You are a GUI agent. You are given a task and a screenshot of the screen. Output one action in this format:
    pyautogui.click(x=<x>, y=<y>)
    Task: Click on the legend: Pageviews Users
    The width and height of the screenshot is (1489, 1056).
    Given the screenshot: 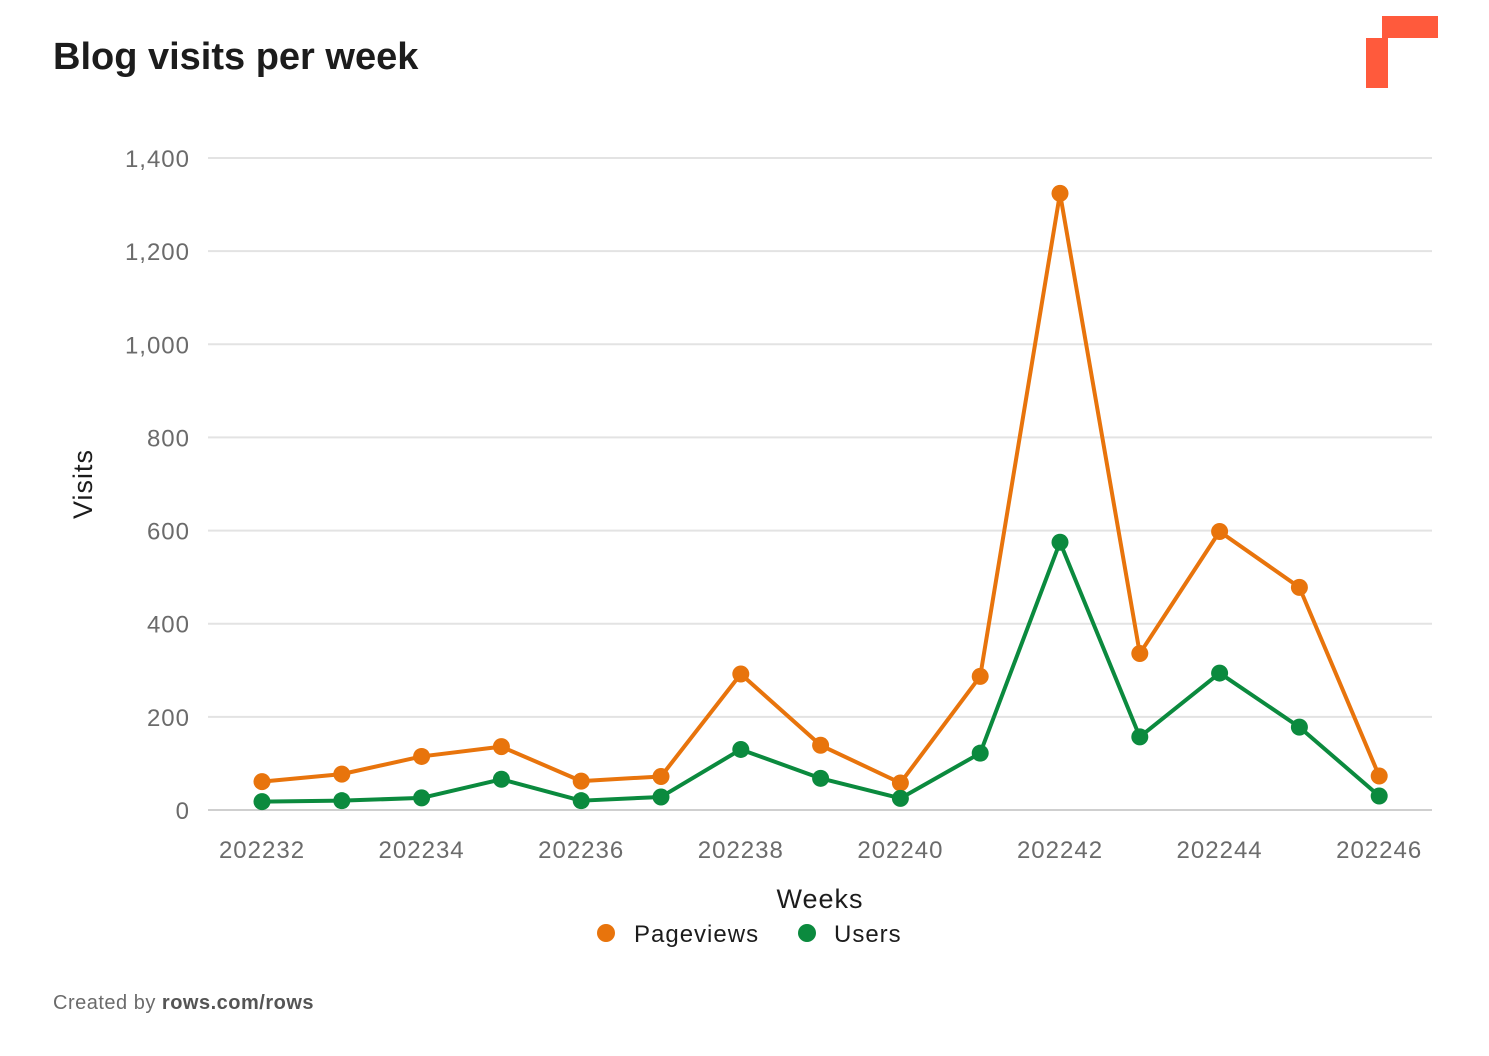 What is the action you would take?
    pyautogui.click(x=749, y=934)
    